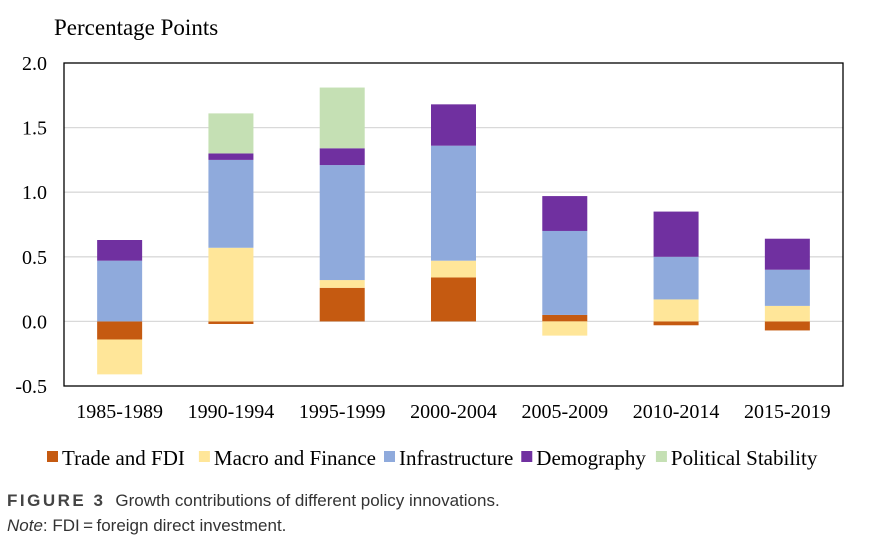  What do you see at coordinates (136, 27) in the screenshot?
I see `y-axis-title: Percentage Points` at bounding box center [136, 27].